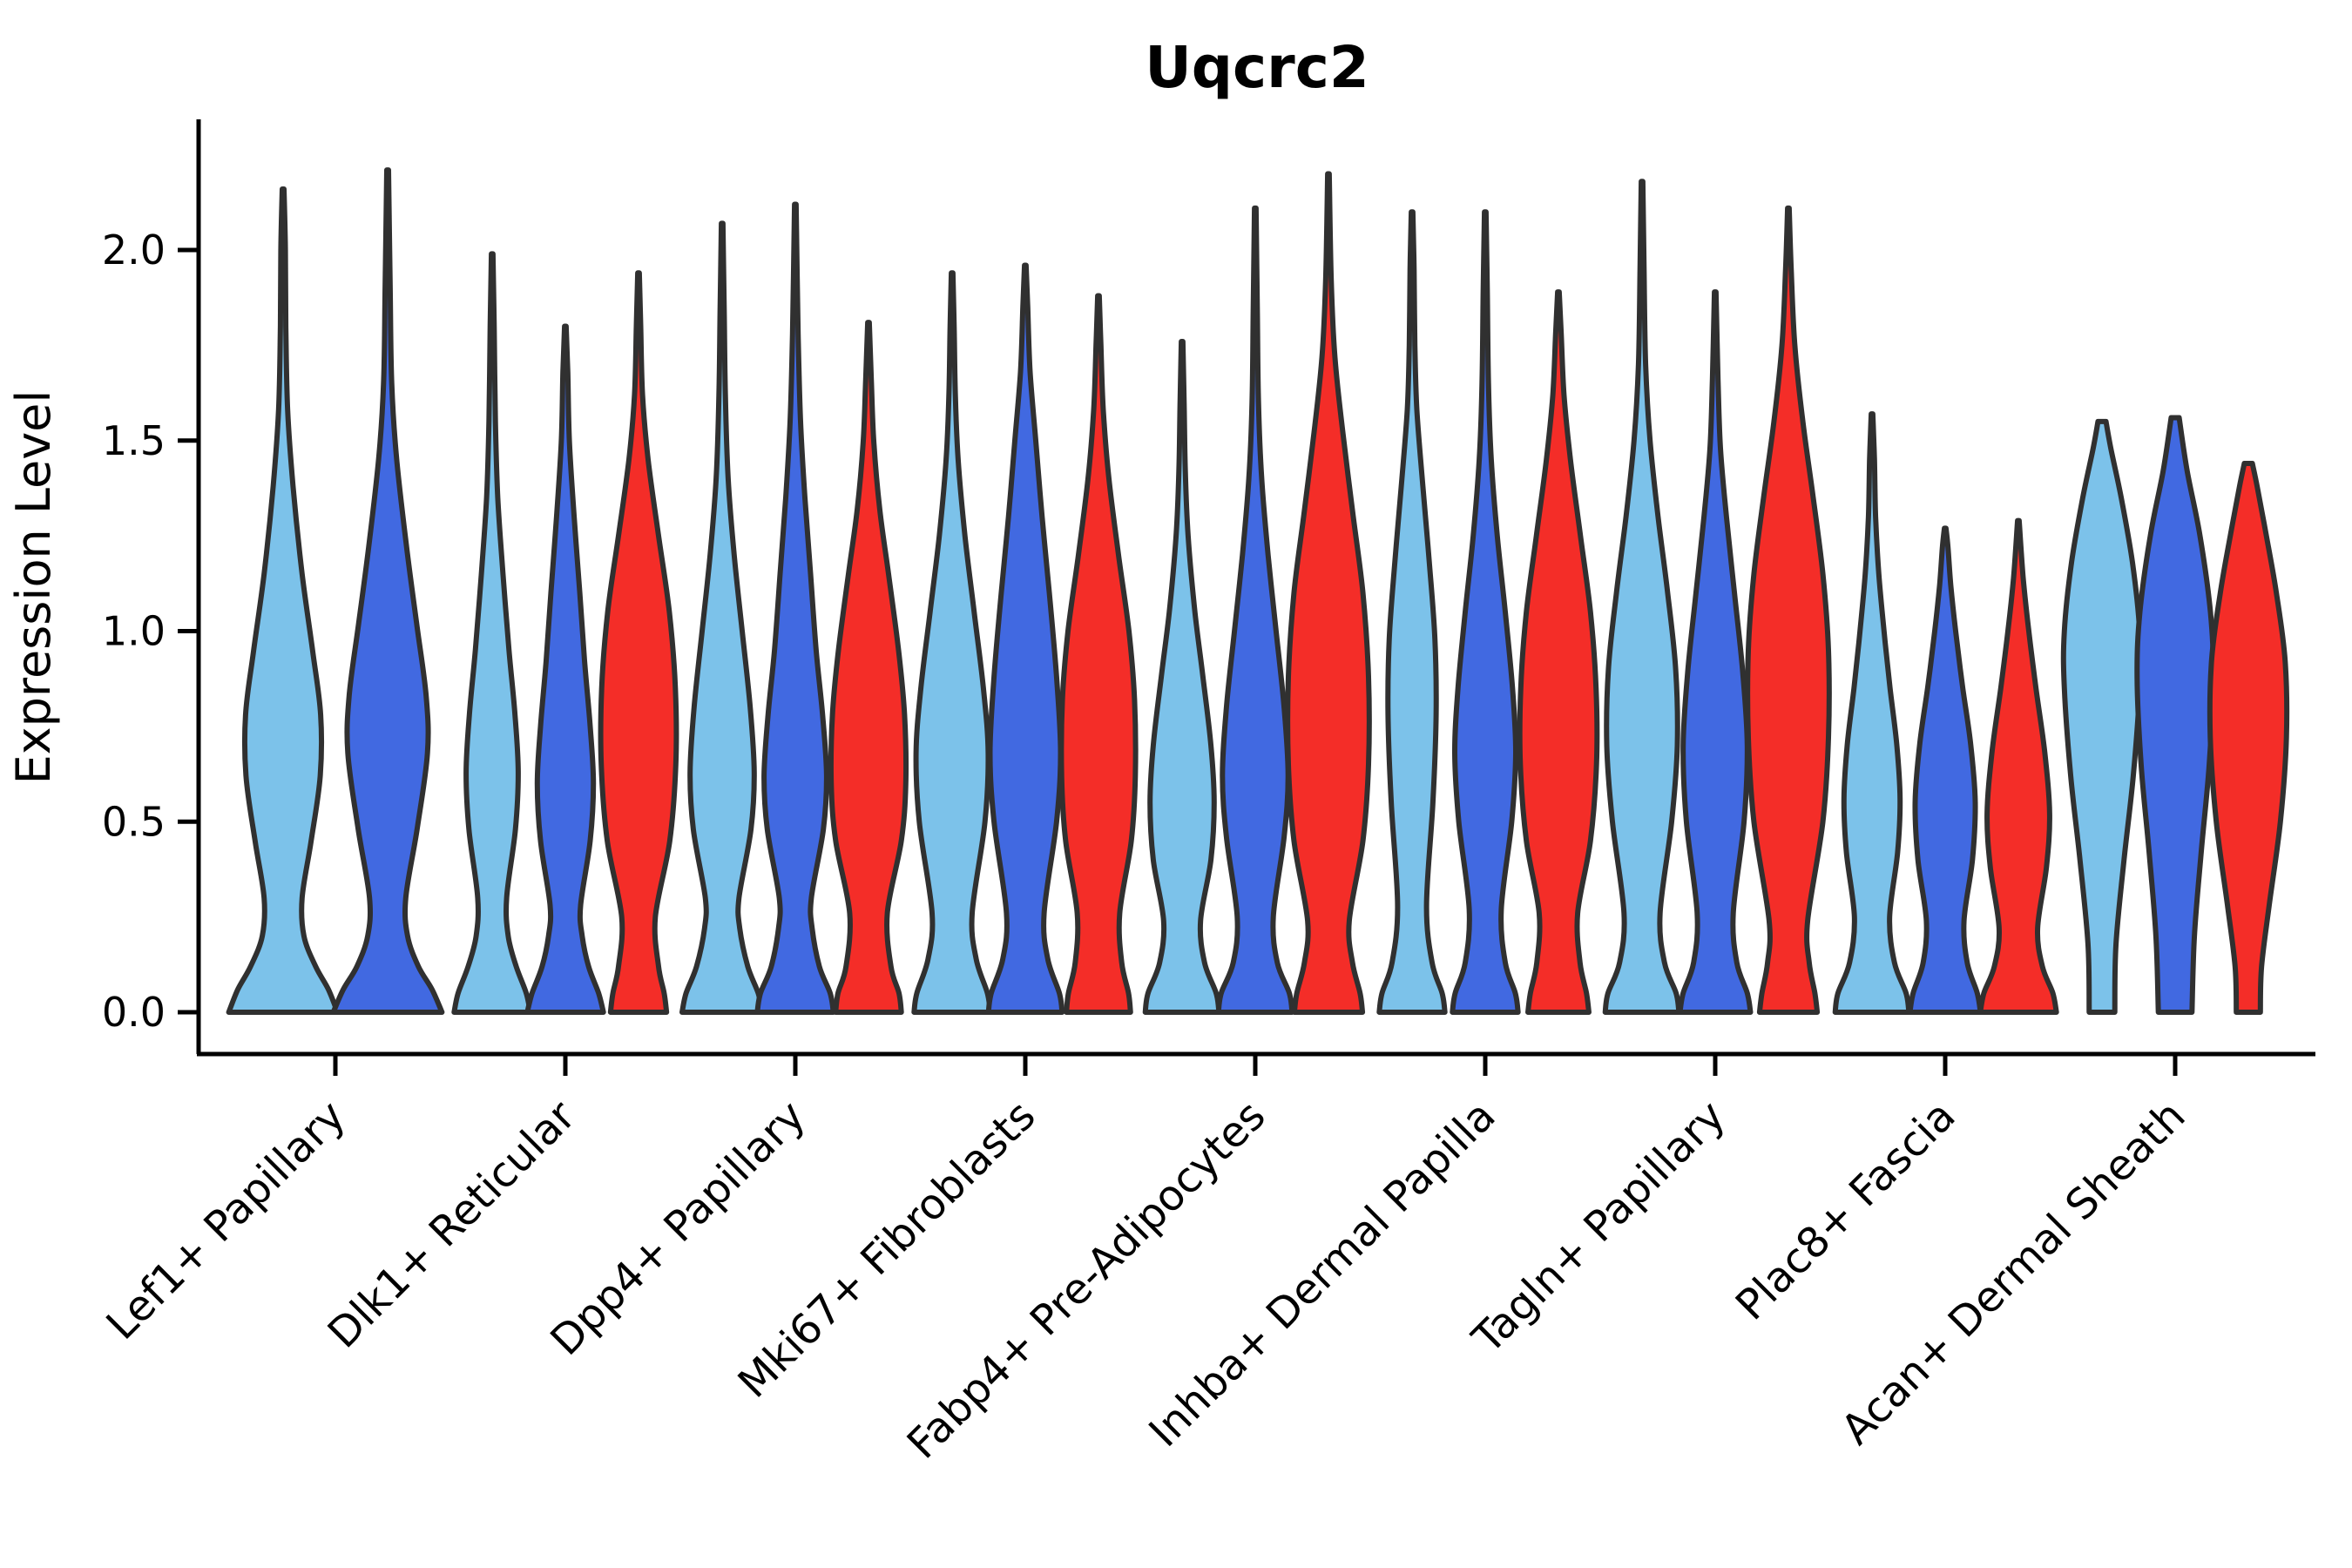 The width and height of the screenshot is (2352, 1568). What do you see at coordinates (677, 1228) in the screenshot?
I see `x-tick-label: Dpp4+ Papillary` at bounding box center [677, 1228].